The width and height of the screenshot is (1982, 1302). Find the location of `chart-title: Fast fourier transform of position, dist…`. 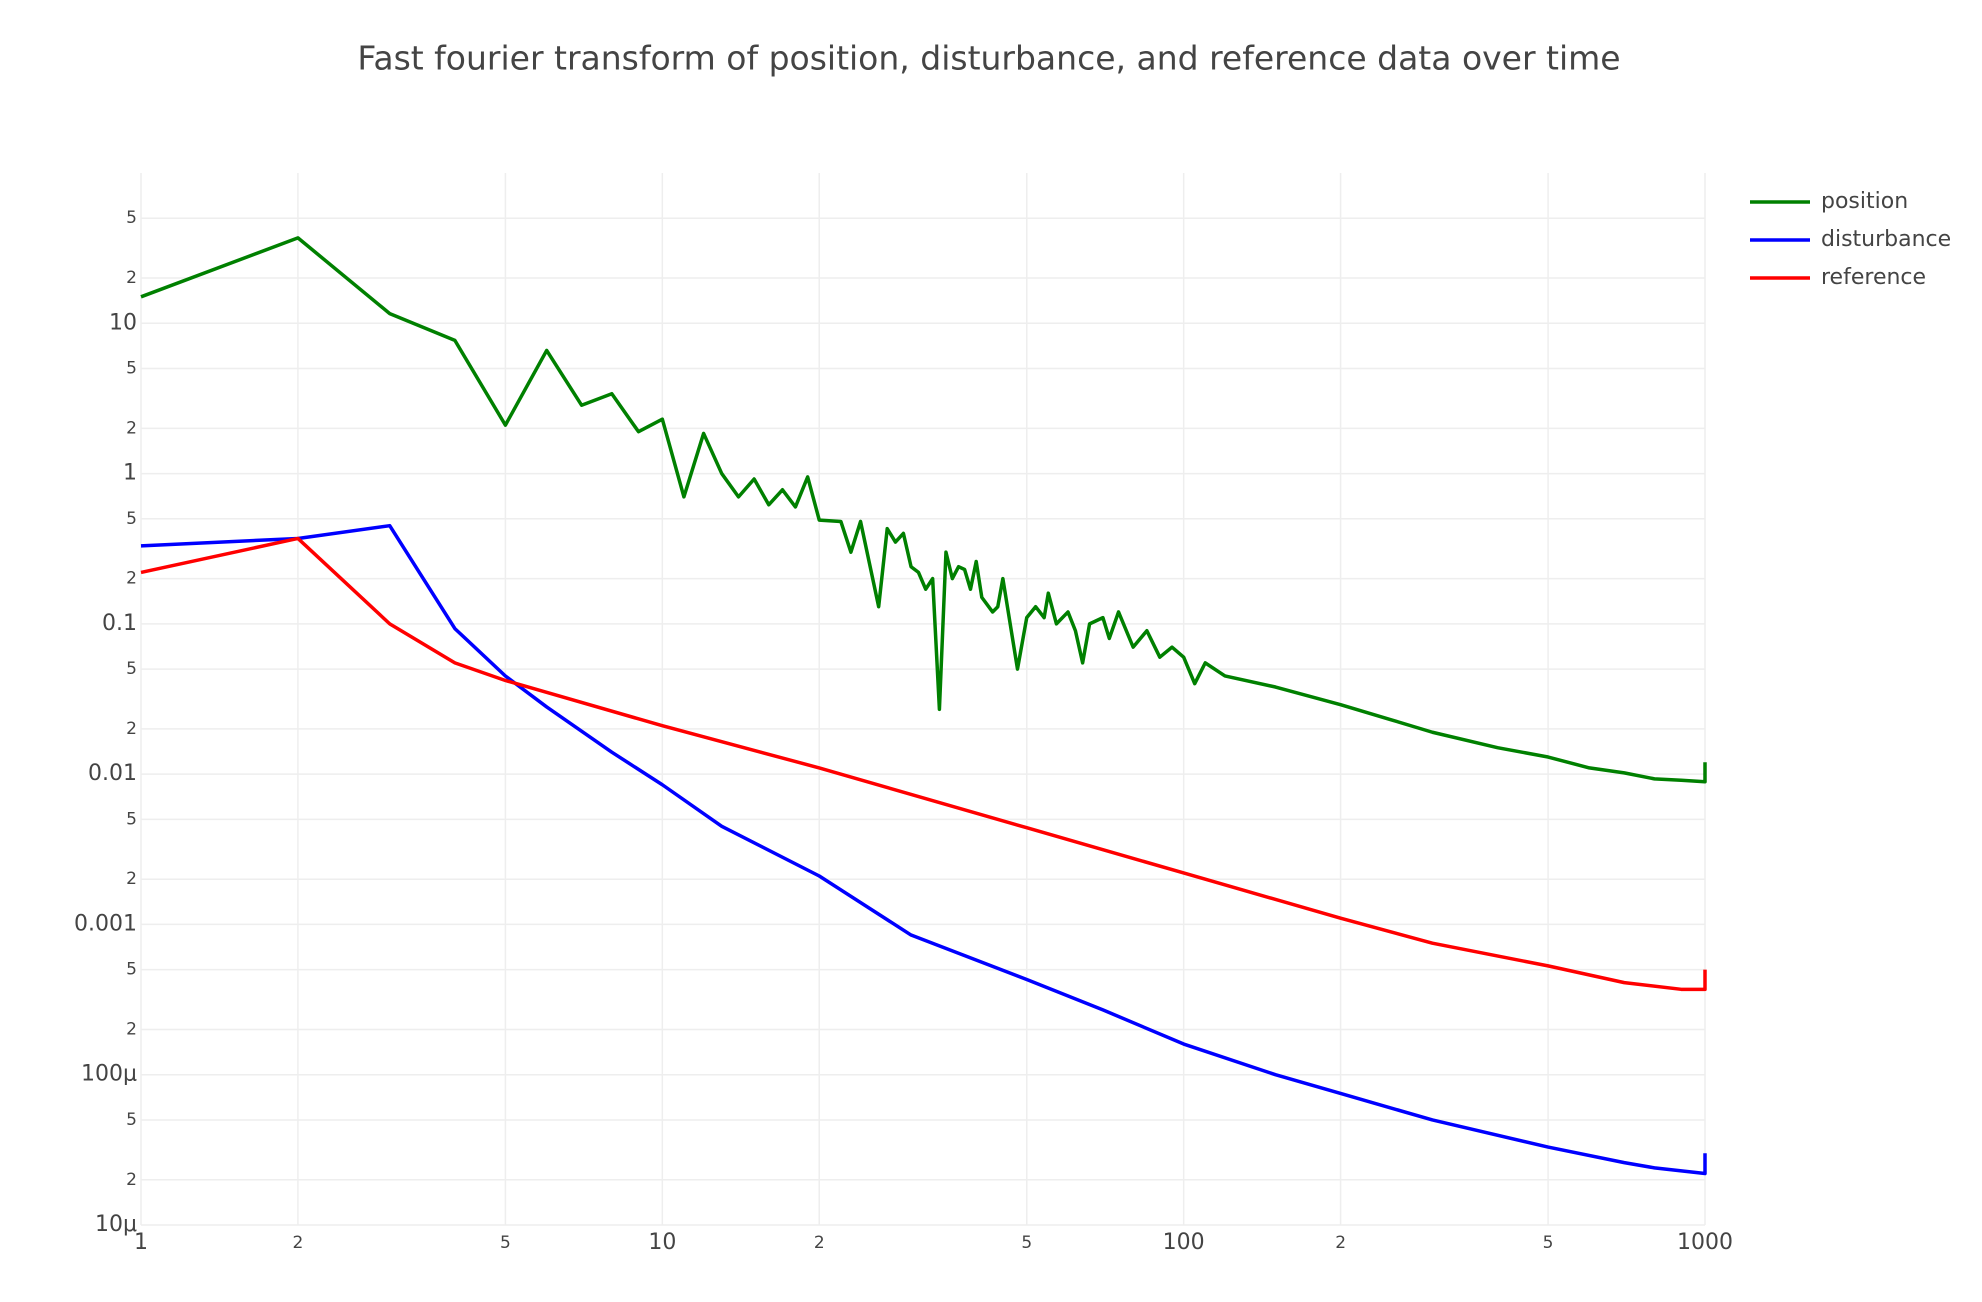

chart-title: Fast fourier transform of position, dist… is located at coordinates (988, 58).